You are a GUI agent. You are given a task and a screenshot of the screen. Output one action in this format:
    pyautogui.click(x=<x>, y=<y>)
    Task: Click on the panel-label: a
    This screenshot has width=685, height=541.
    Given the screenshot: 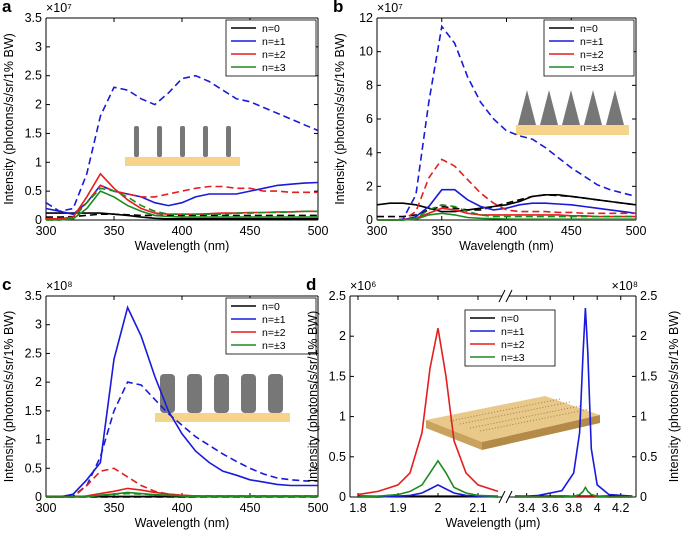 What is the action you would take?
    pyautogui.click(x=7, y=8)
    